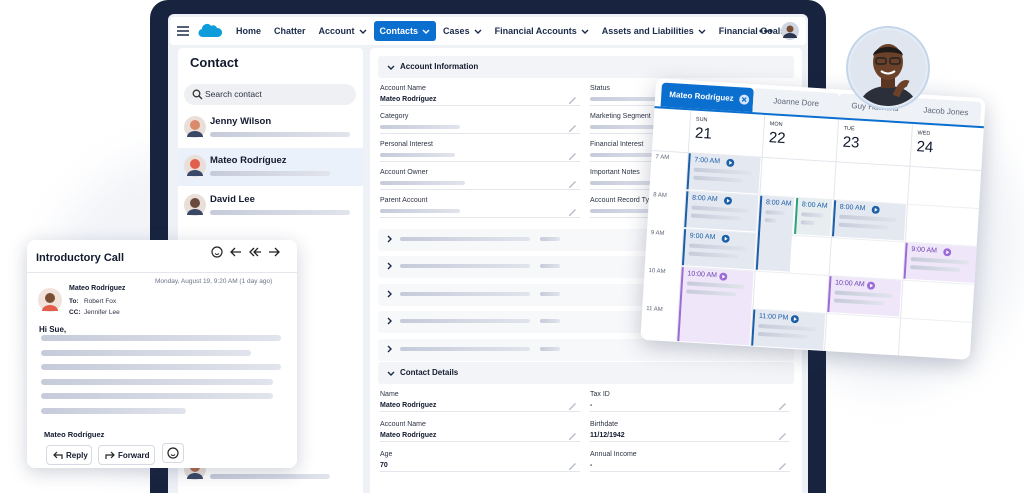  I want to click on day-name: TUE, so click(849, 129).